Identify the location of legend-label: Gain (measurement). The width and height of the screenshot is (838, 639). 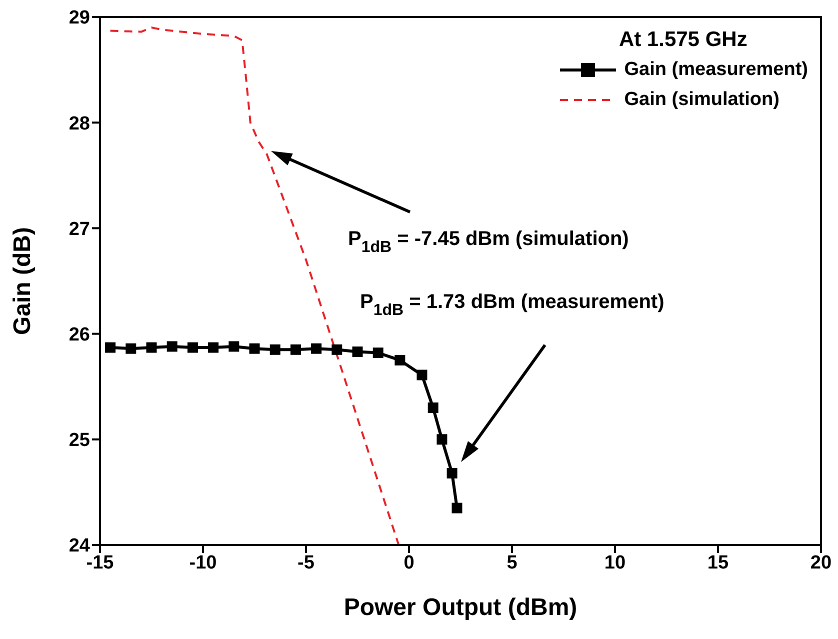
(716, 70).